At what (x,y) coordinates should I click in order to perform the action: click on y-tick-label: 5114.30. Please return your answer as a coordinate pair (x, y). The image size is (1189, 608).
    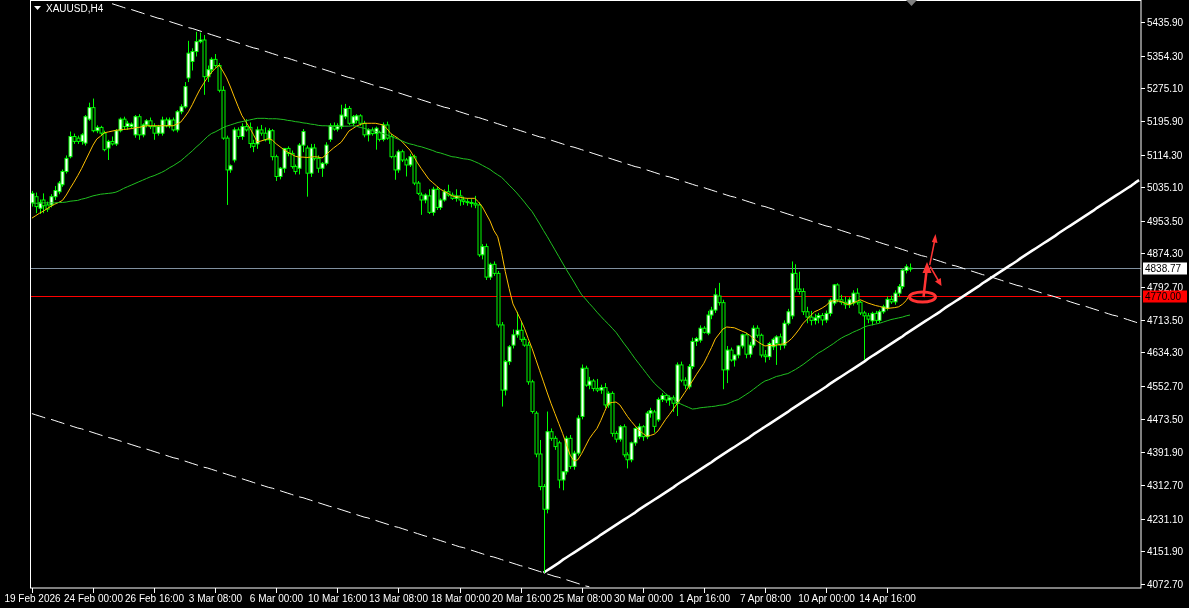
    Looking at the image, I should click on (1165, 155).